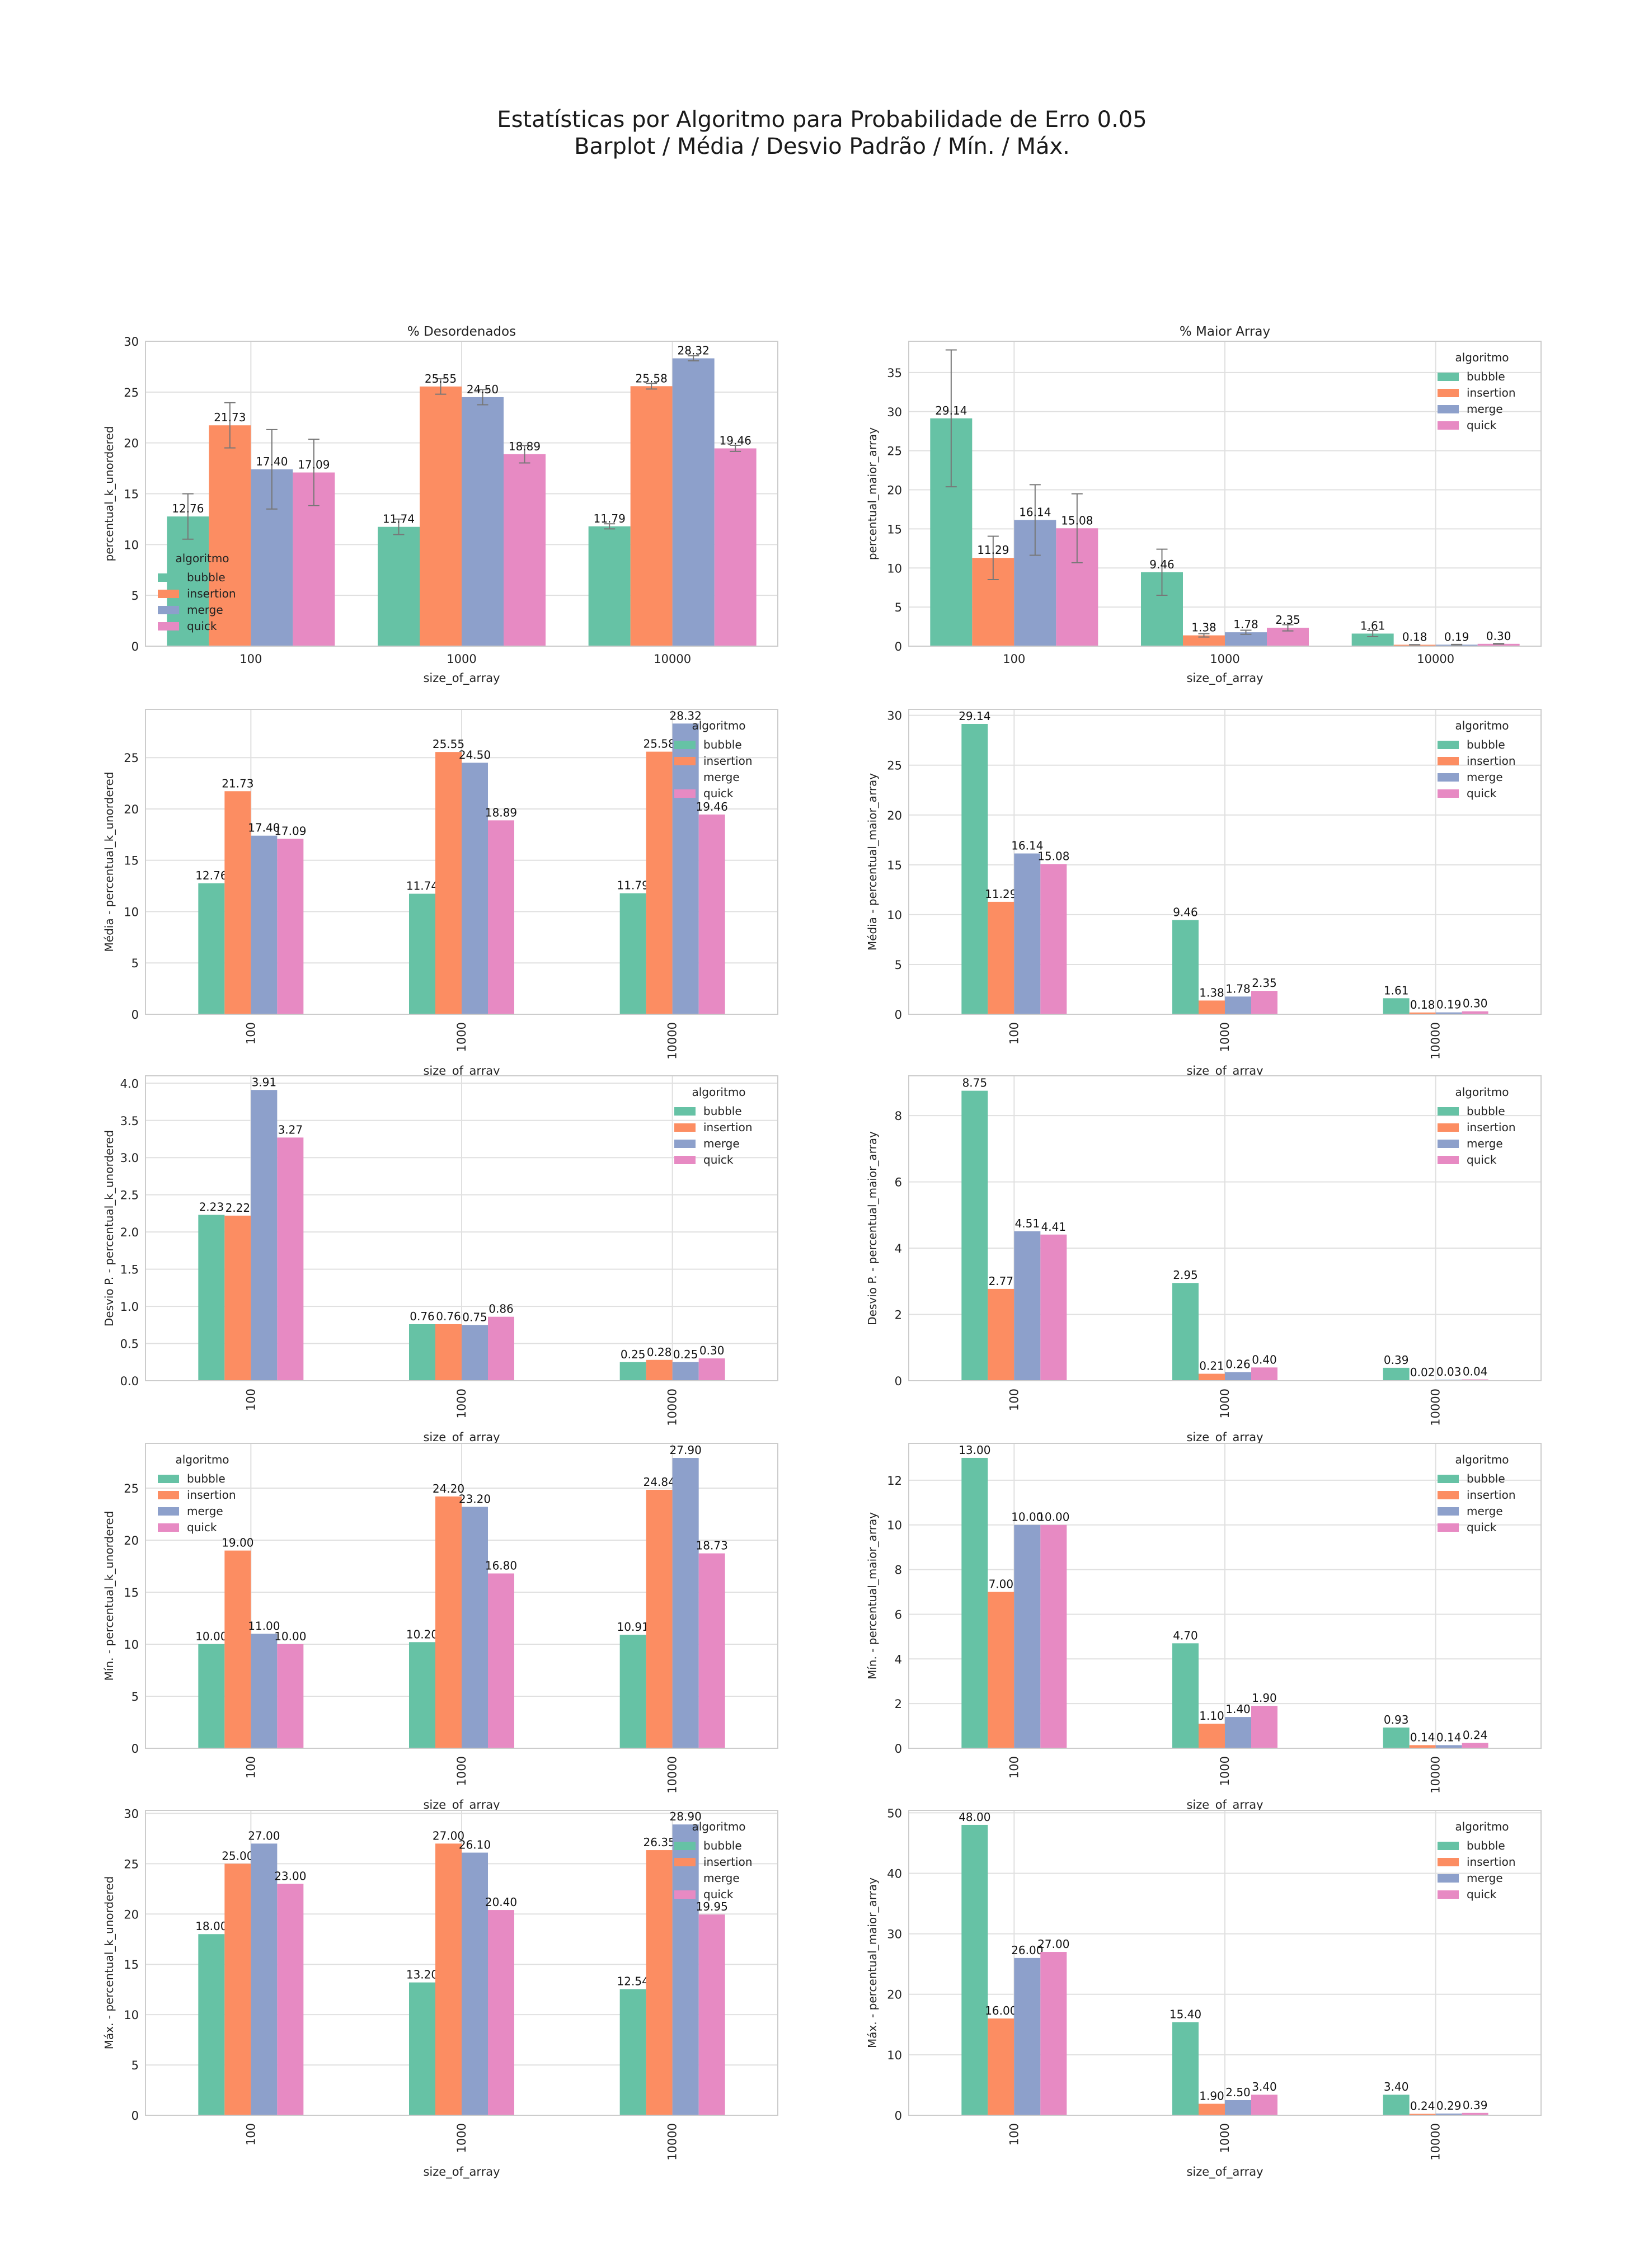 The image size is (1644, 2268). I want to click on data-label: 0.30, so click(712, 1350).